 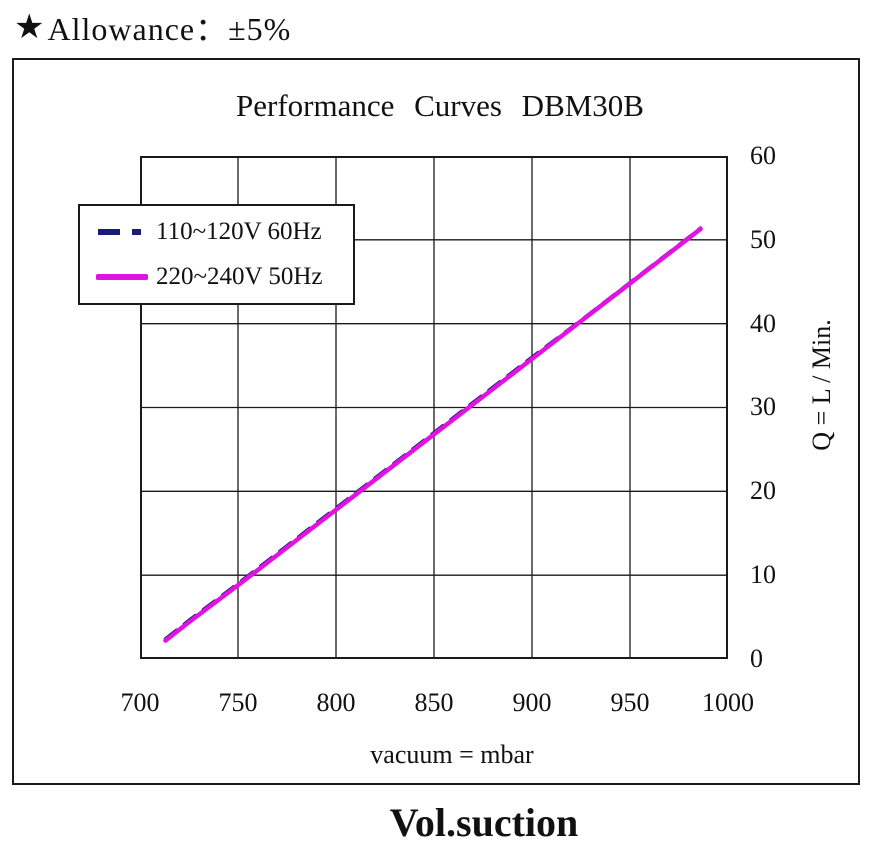 I want to click on x-tick-950: 950, so click(x=630, y=702).